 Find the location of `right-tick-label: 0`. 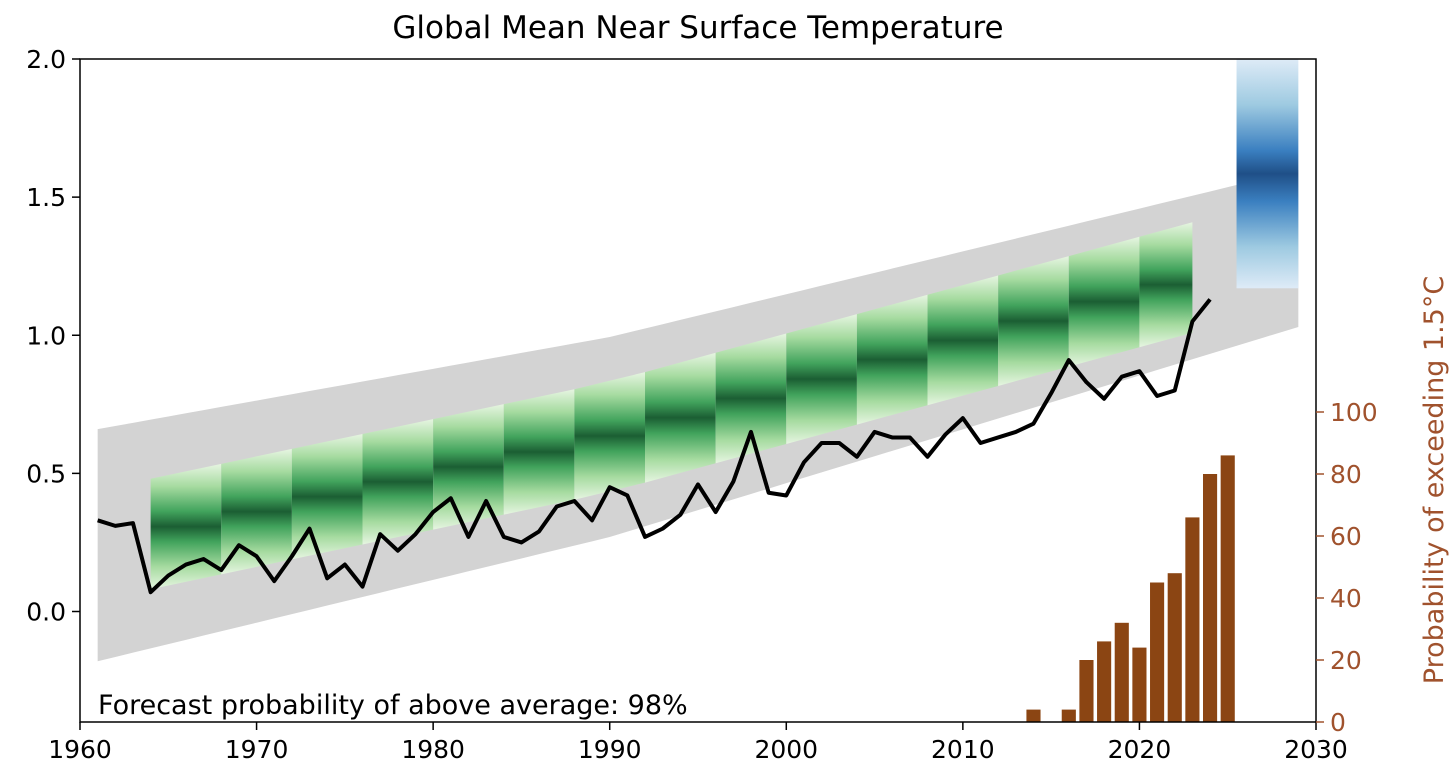

right-tick-label: 0 is located at coordinates (1338, 722).